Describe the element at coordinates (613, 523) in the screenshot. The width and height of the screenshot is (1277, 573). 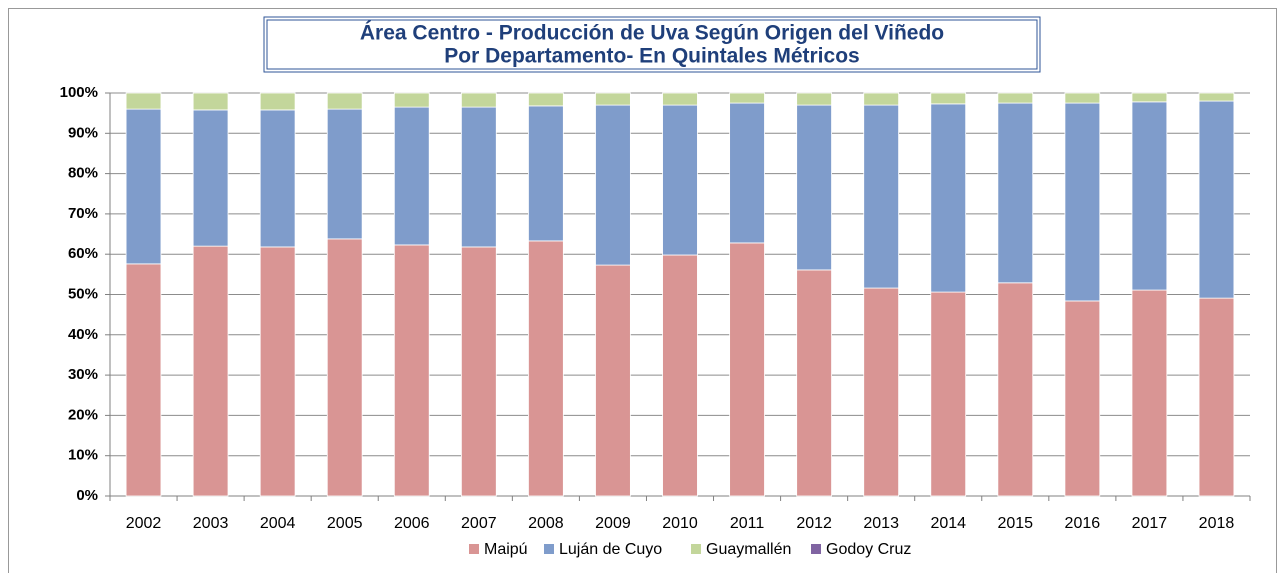
I see `x-tick-label: 2009` at that location.